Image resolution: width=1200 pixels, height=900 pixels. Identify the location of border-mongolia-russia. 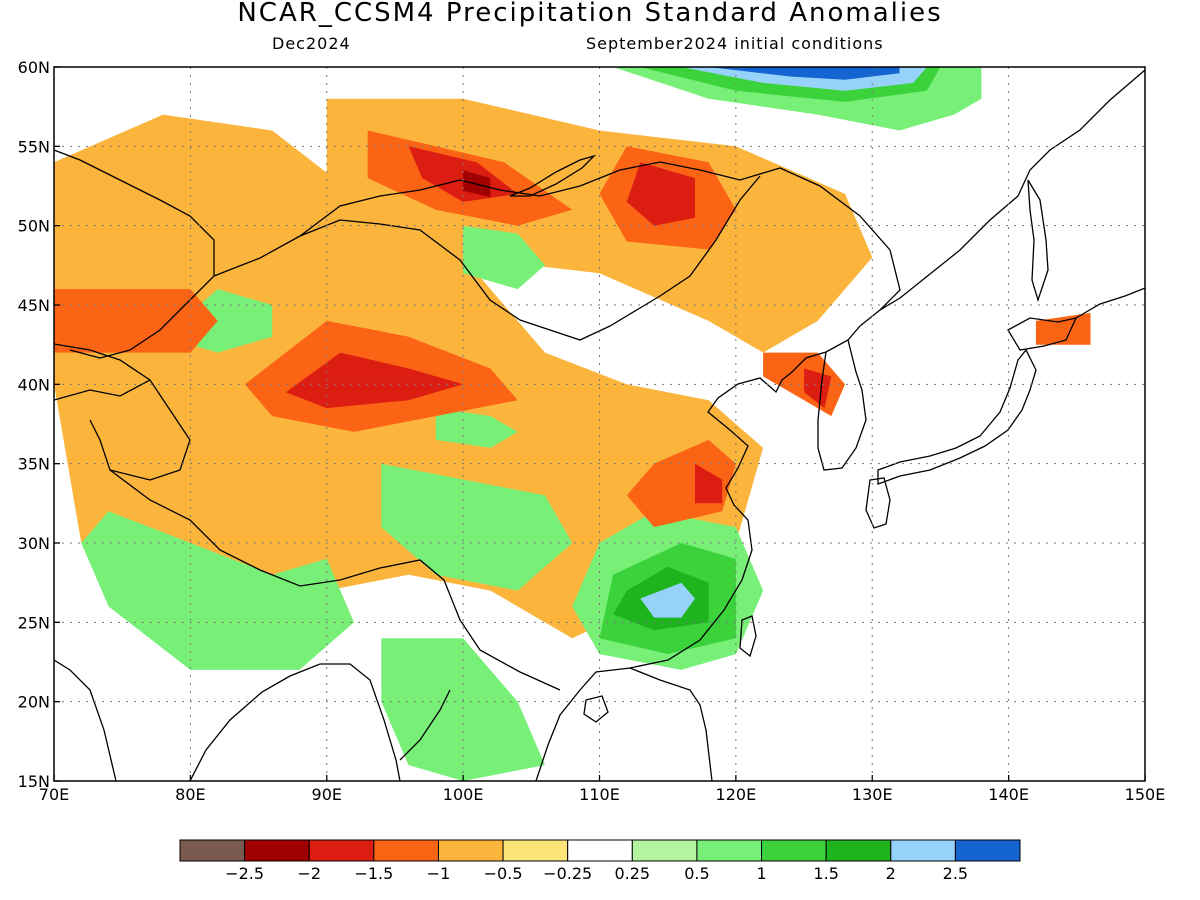
(595, 206).